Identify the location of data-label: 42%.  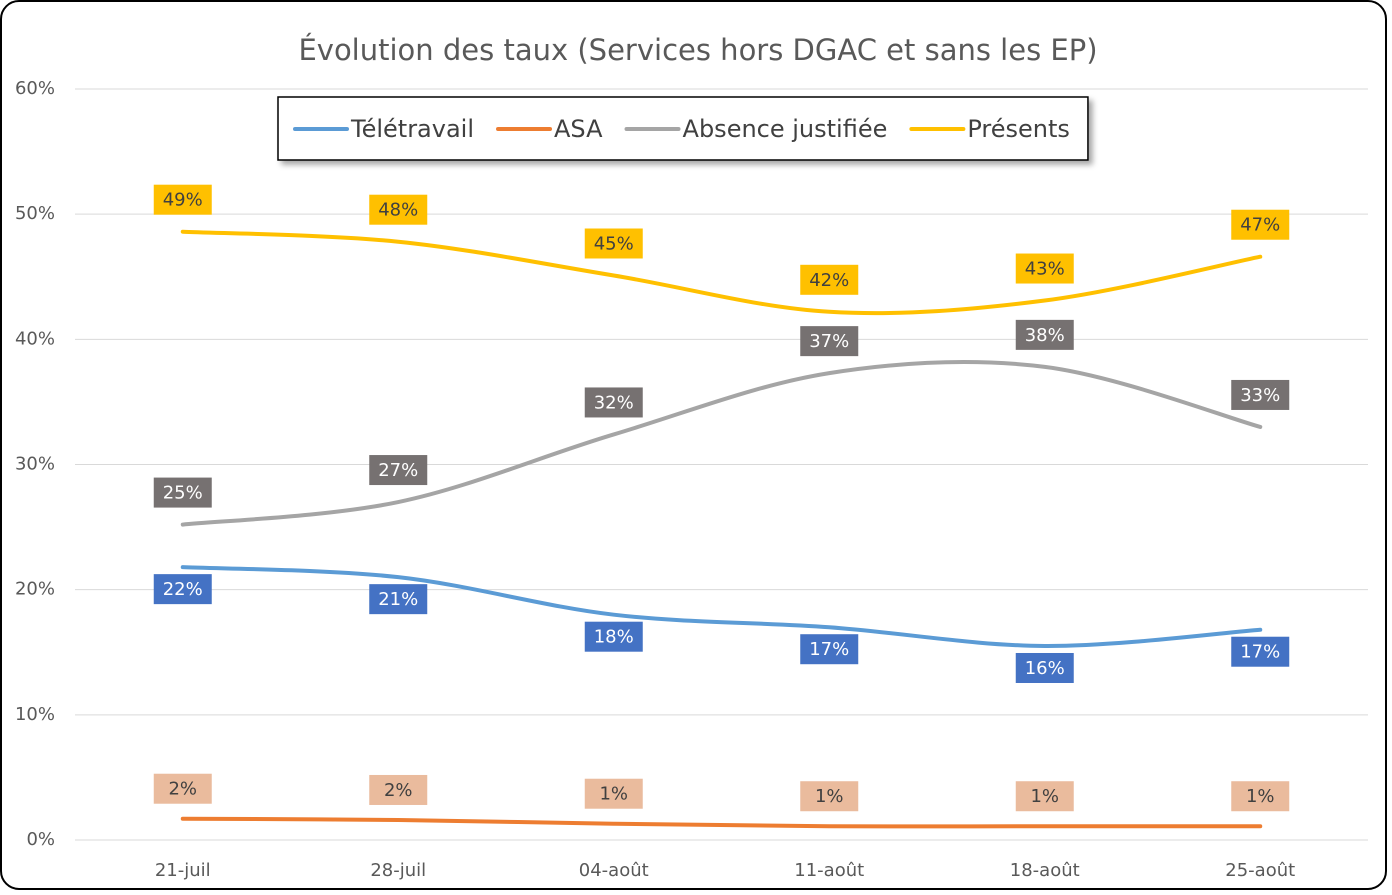
(829, 280).